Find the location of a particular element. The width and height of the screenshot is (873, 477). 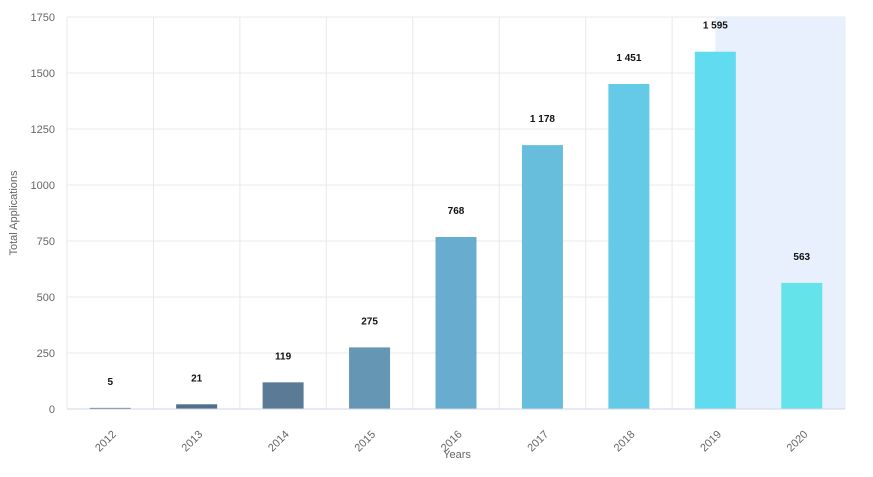

bar-2020 is located at coordinates (802, 345).